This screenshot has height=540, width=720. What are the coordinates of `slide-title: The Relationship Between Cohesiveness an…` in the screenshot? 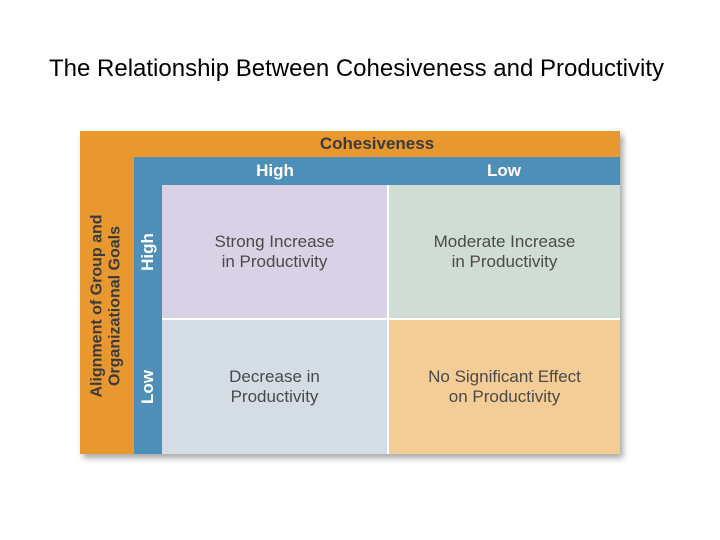 It's located at (357, 68).